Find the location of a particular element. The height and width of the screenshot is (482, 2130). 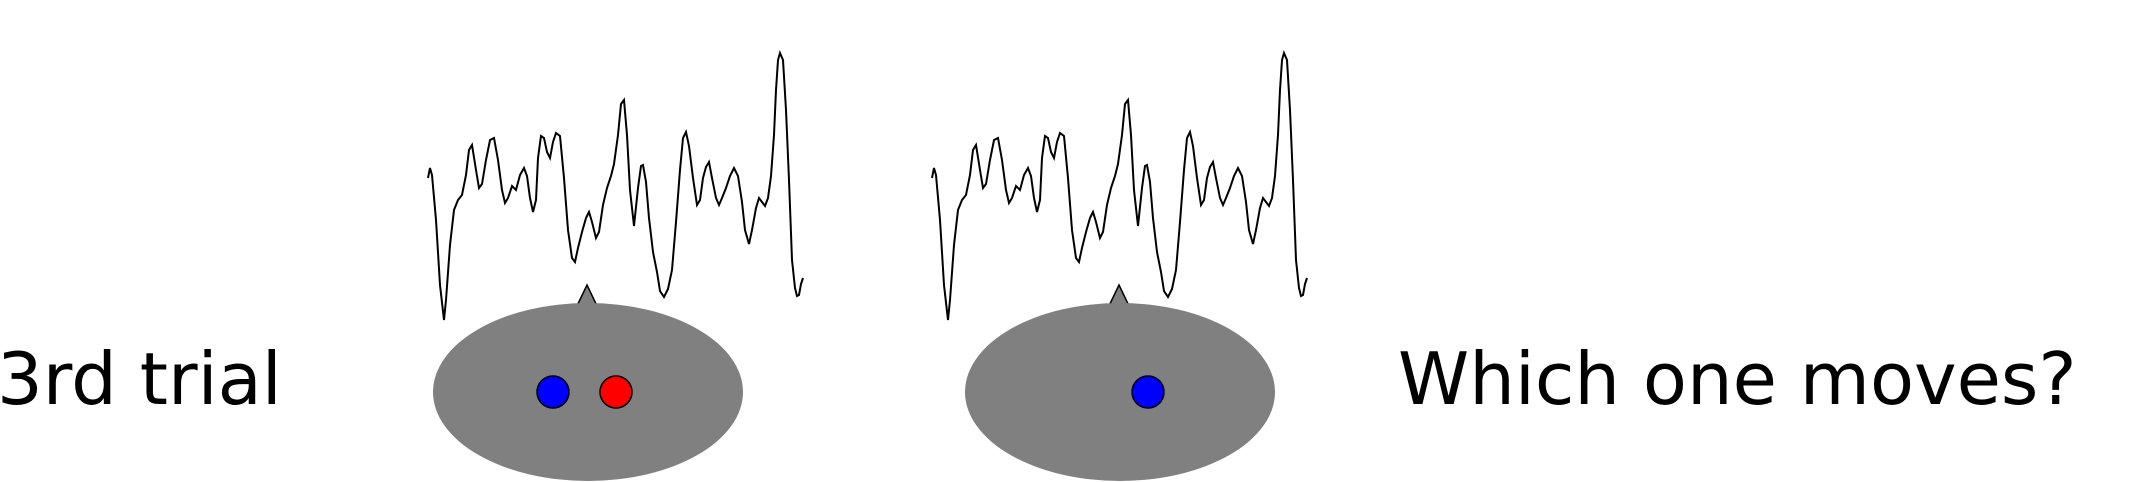

right-waveform is located at coordinates (1119, 185).